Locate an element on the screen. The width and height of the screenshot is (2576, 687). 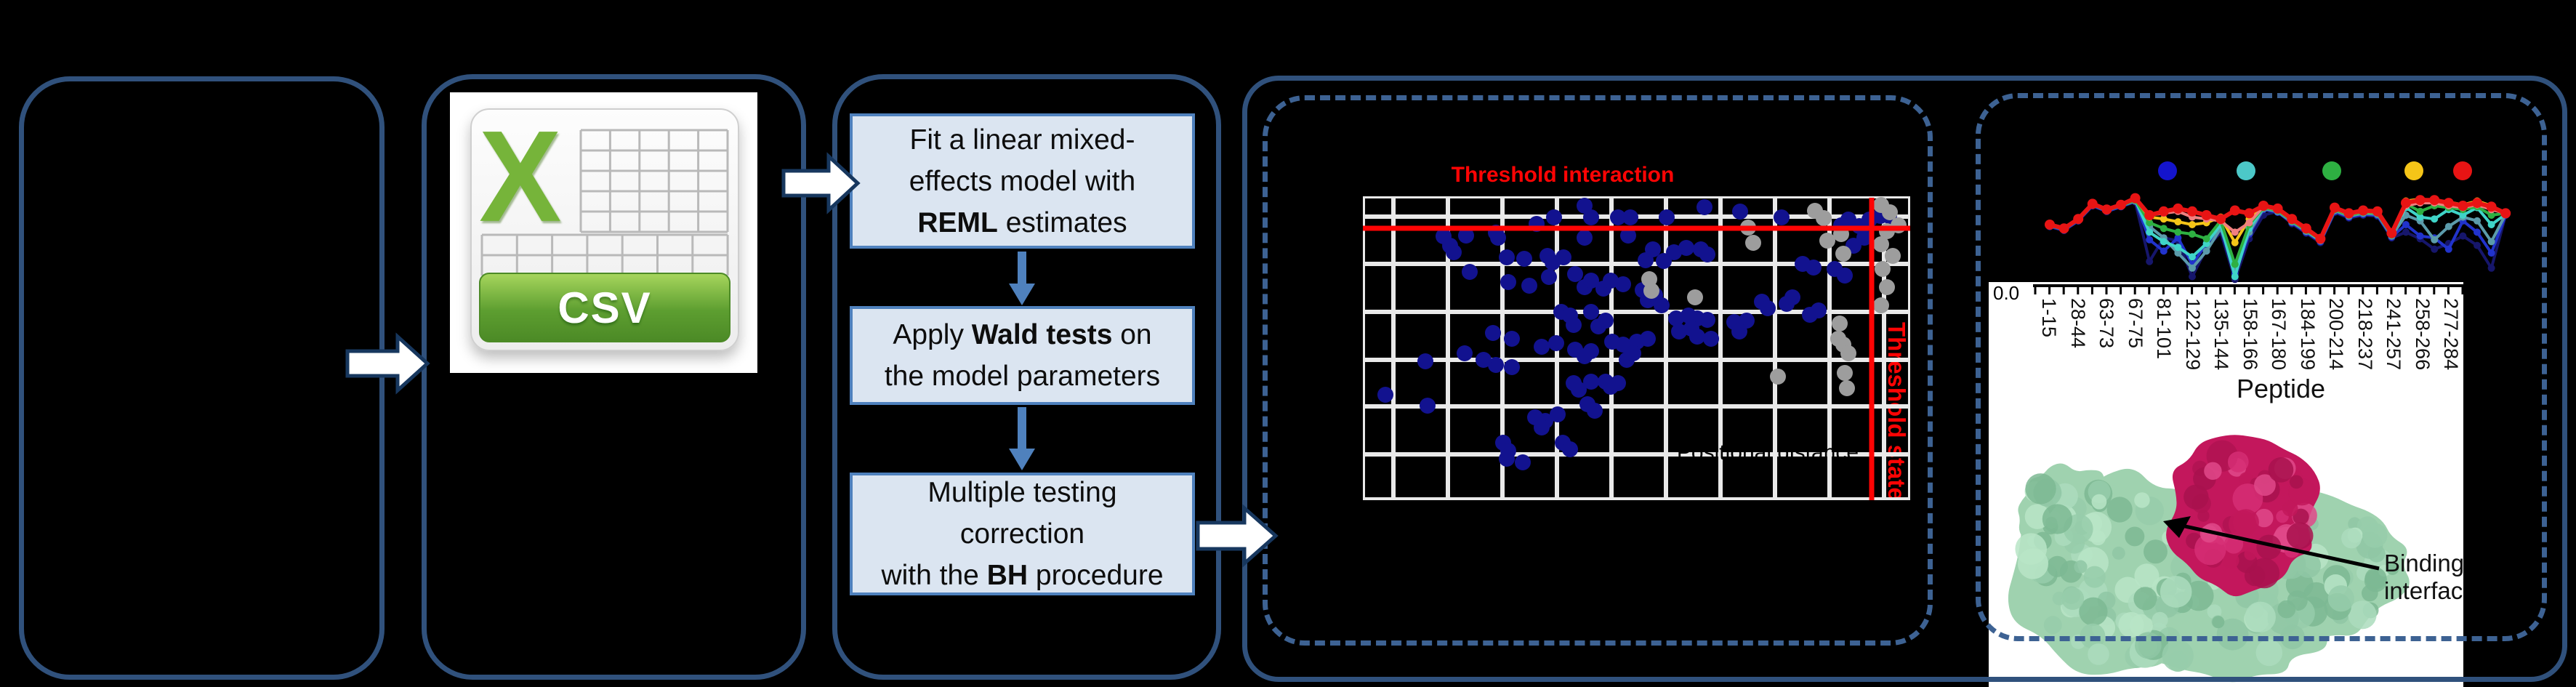
y-axis-tick-label: 0.0 is located at coordinates (2006, 293).